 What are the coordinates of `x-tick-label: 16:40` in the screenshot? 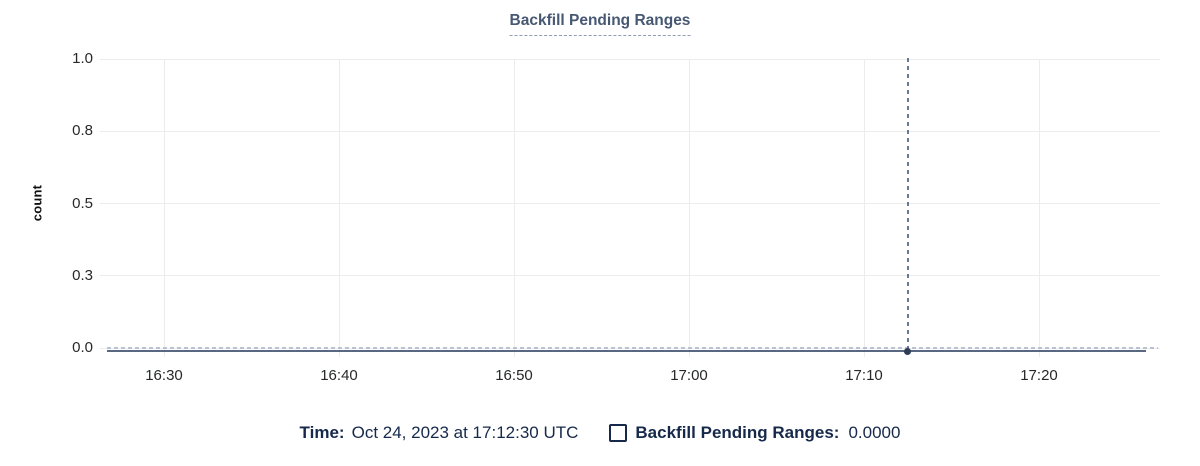 It's located at (339, 375).